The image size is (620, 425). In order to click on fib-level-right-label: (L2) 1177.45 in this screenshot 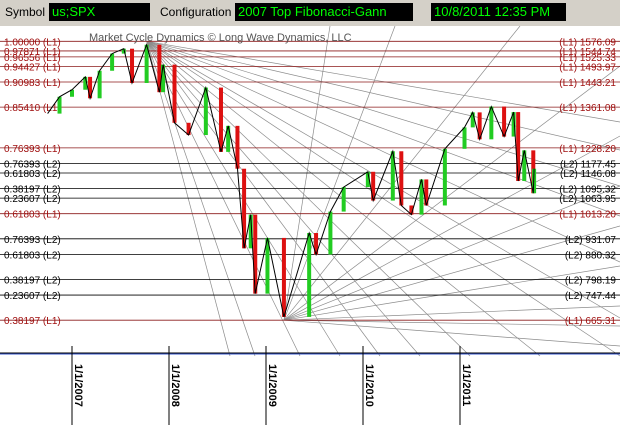, I will do `click(588, 164)`.